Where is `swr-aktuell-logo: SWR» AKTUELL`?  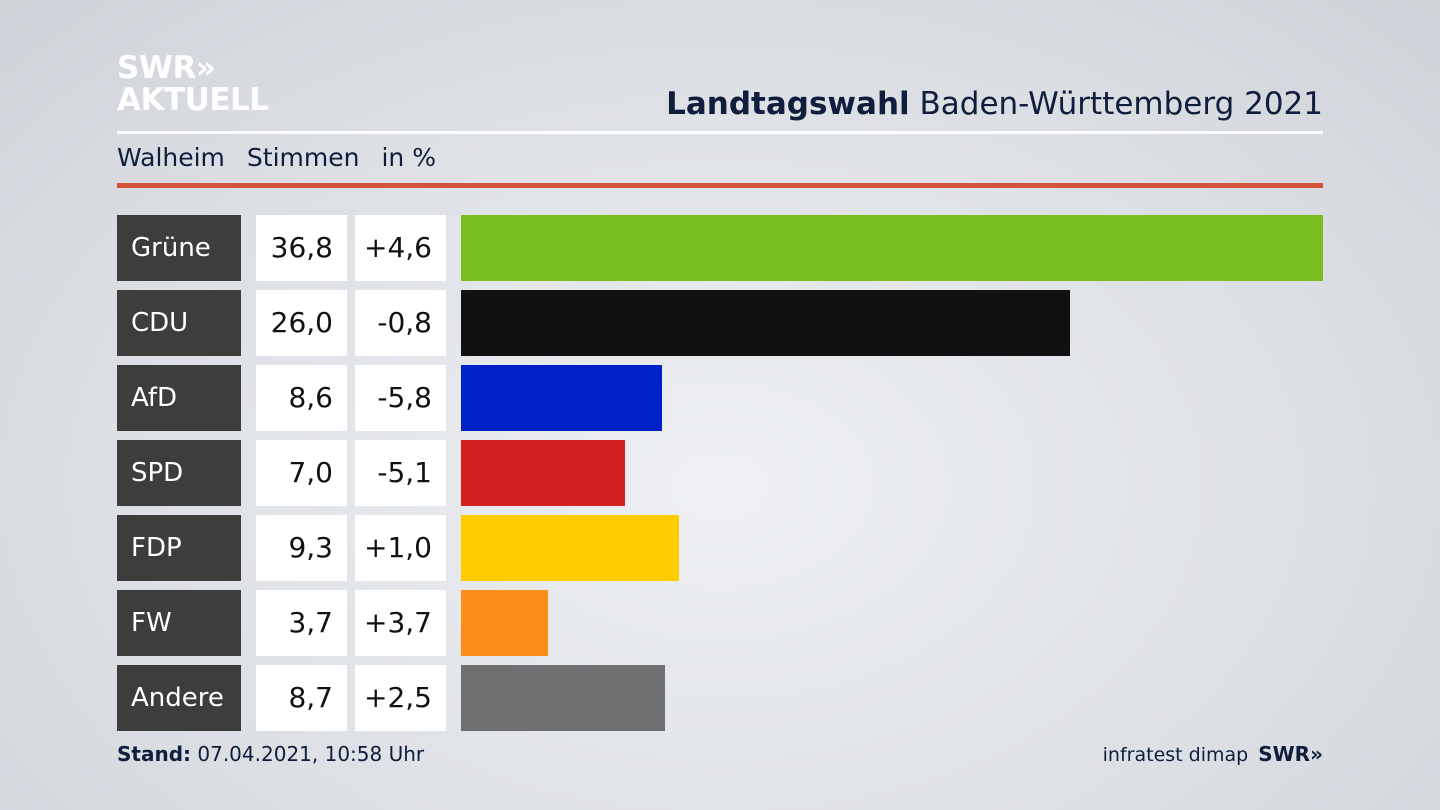 swr-aktuell-logo: SWR» AKTUELL is located at coordinates (193, 84).